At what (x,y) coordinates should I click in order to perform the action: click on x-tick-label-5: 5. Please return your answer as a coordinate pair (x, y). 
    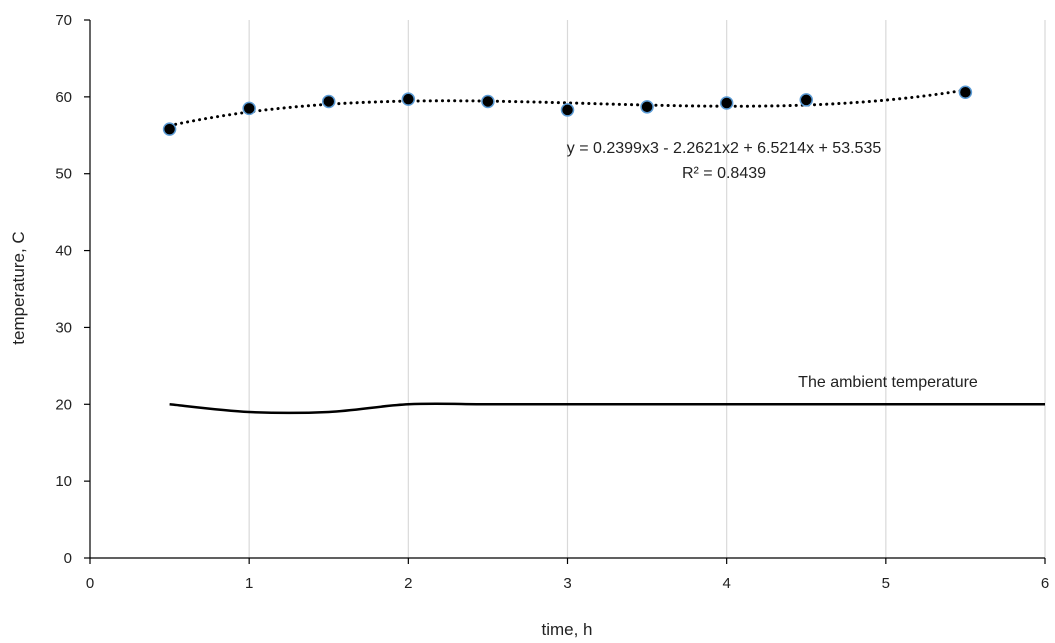
    Looking at the image, I should click on (886, 583).